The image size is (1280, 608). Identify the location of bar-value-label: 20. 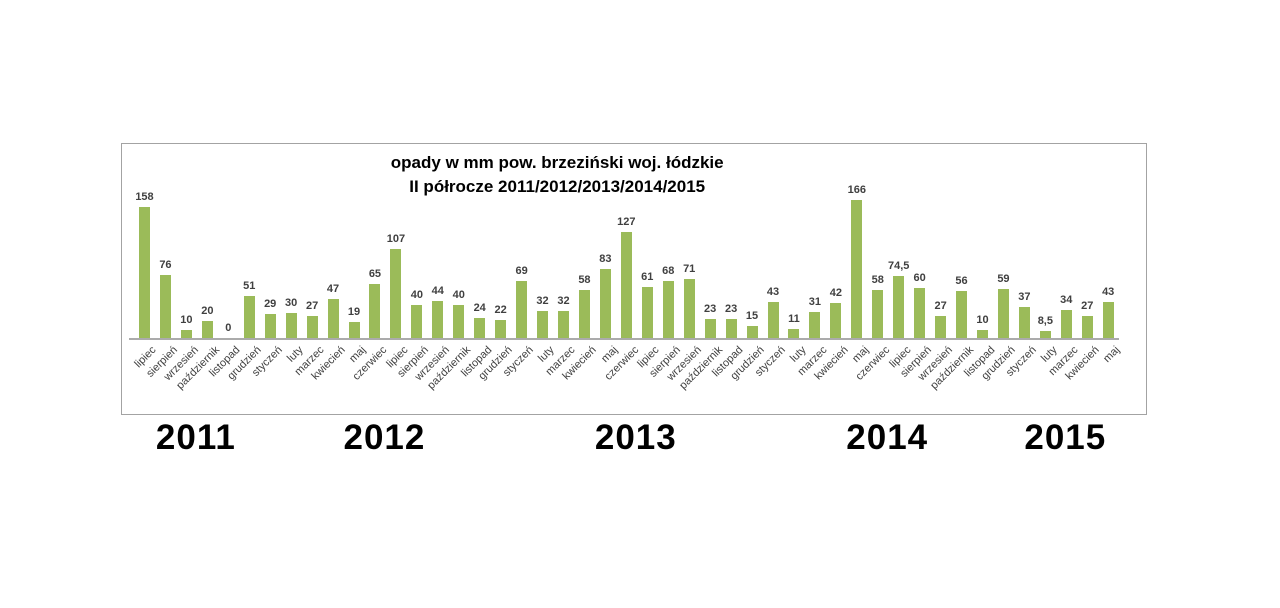
(207, 311).